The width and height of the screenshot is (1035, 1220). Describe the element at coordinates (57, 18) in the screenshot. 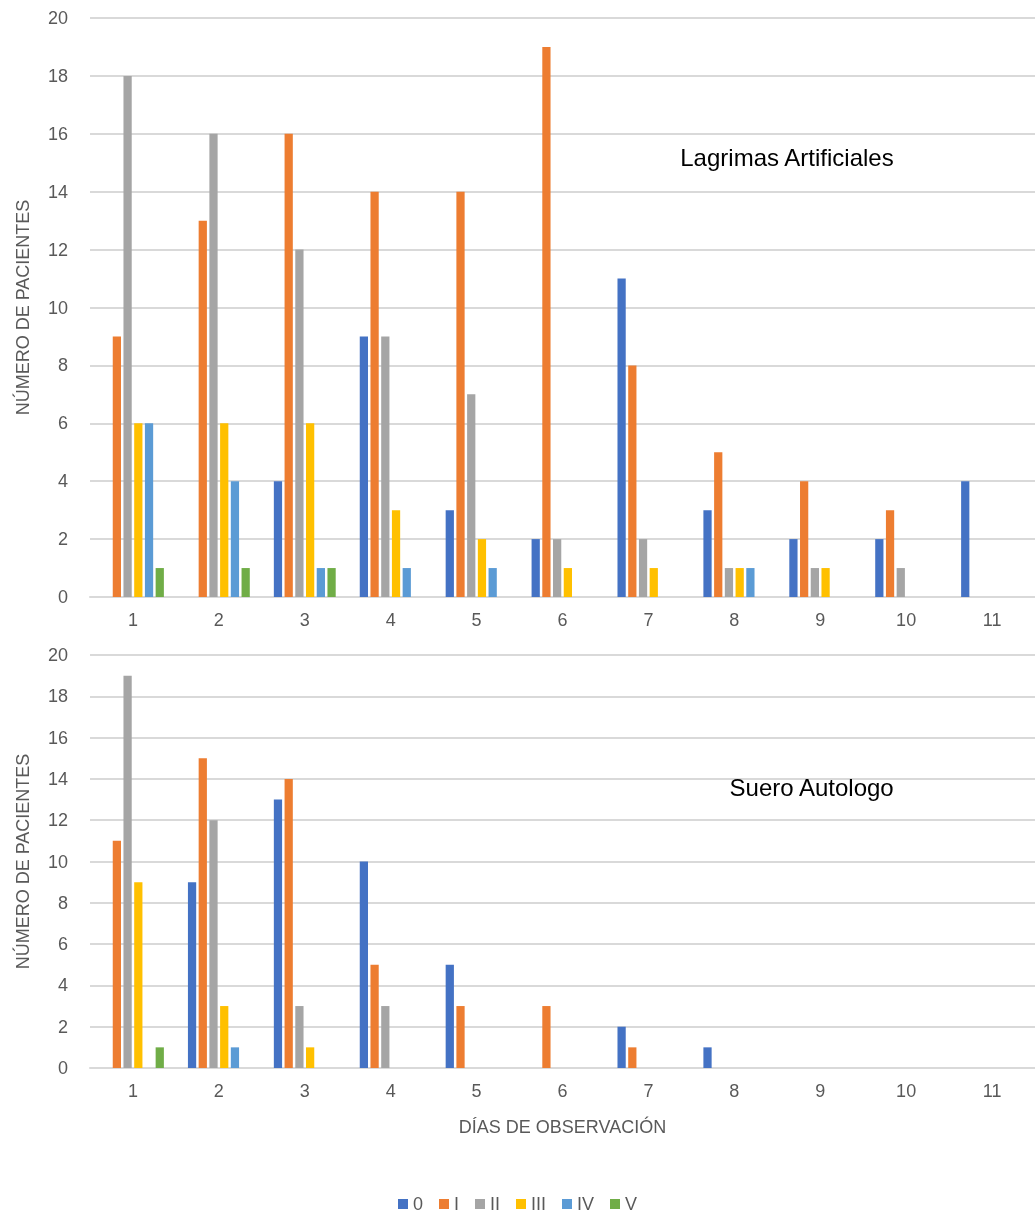

I see `y-tick-label: 20` at that location.